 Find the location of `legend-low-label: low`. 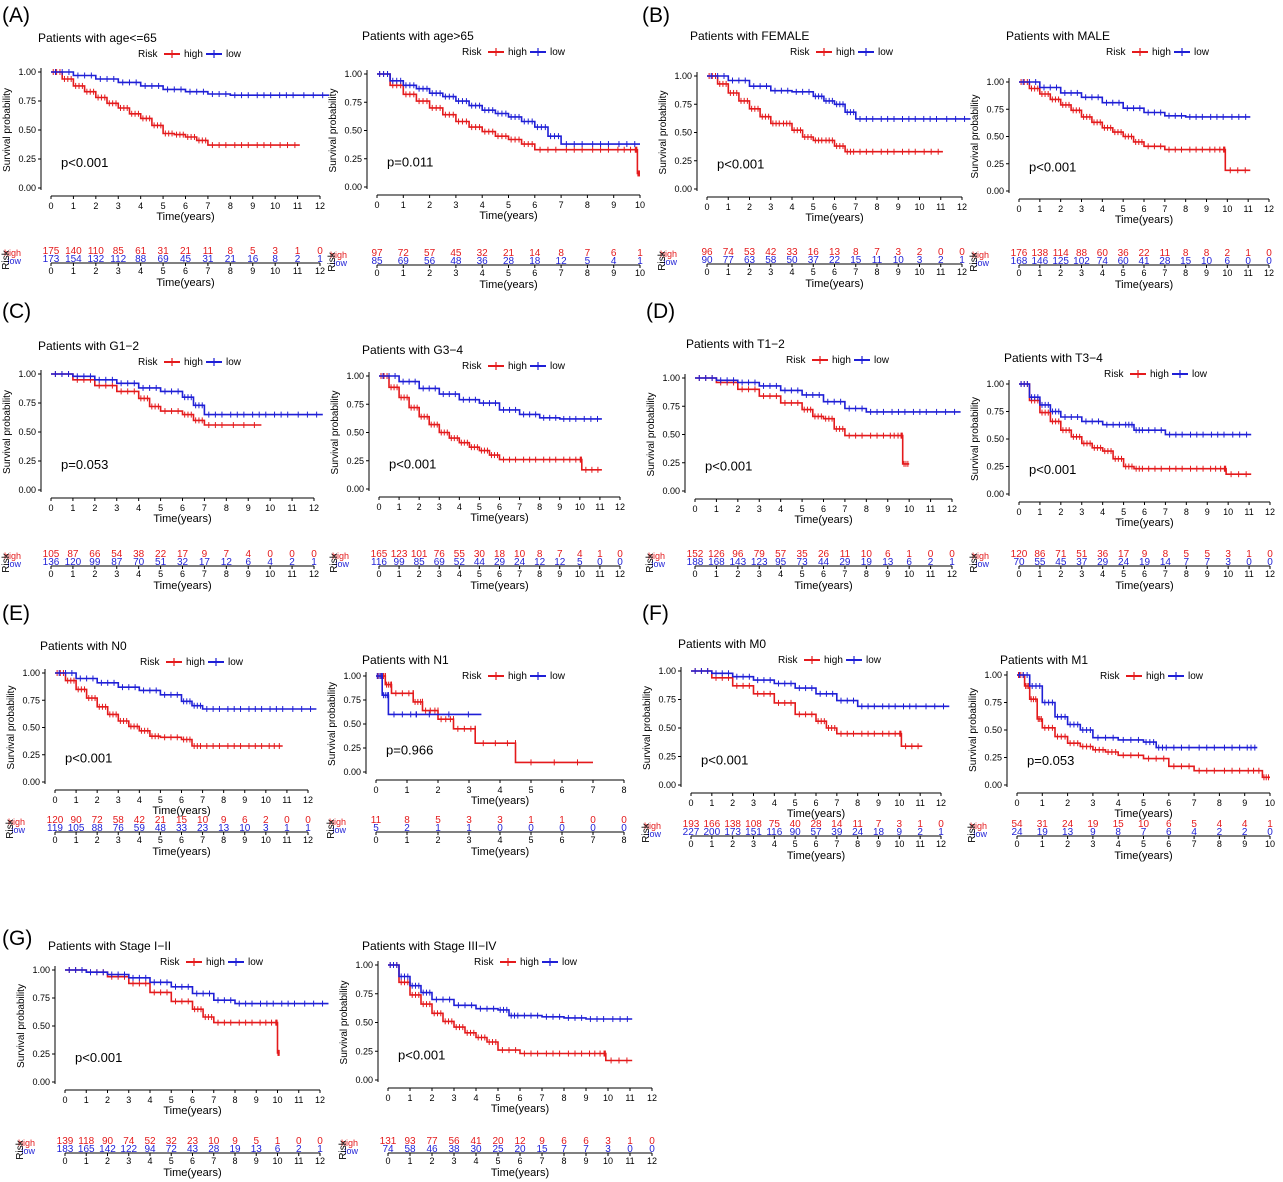

legend-low-label: low is located at coordinates (256, 962).